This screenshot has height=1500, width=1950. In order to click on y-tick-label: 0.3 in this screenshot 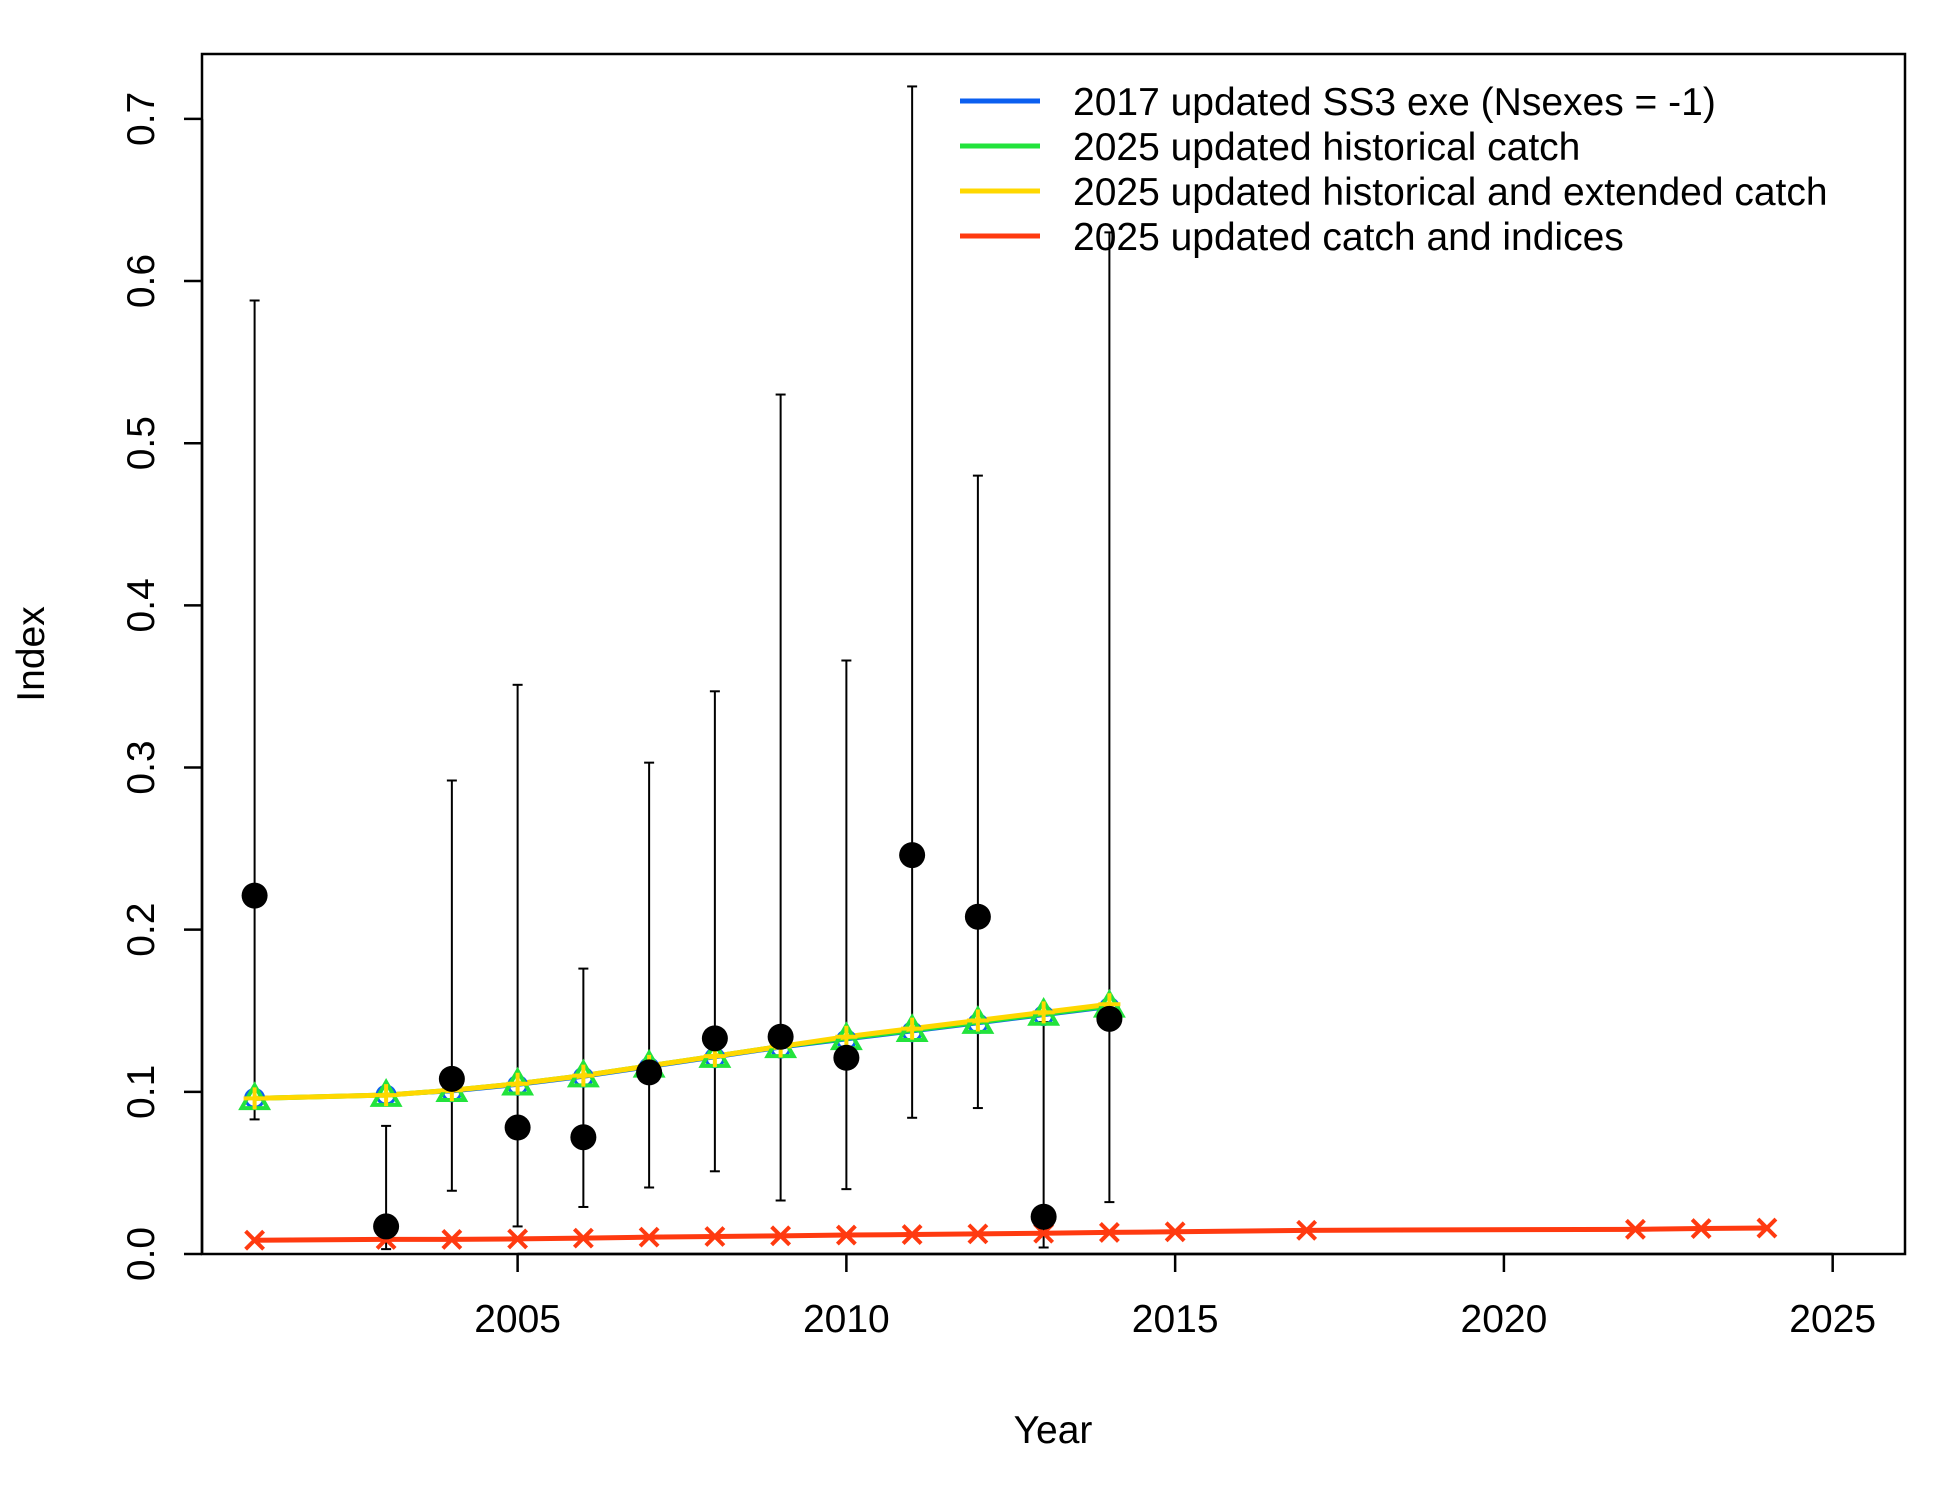, I will do `click(141, 767)`.